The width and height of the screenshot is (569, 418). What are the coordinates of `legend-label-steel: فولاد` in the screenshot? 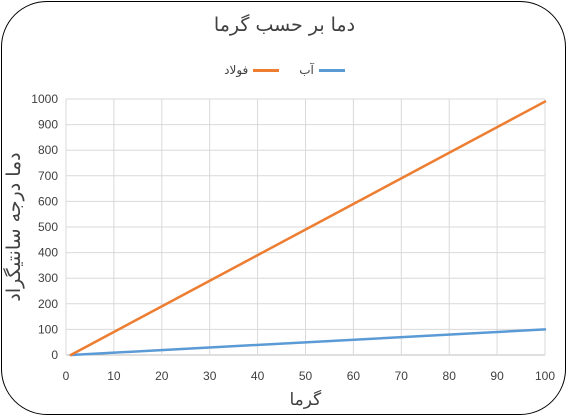 It's located at (236, 70).